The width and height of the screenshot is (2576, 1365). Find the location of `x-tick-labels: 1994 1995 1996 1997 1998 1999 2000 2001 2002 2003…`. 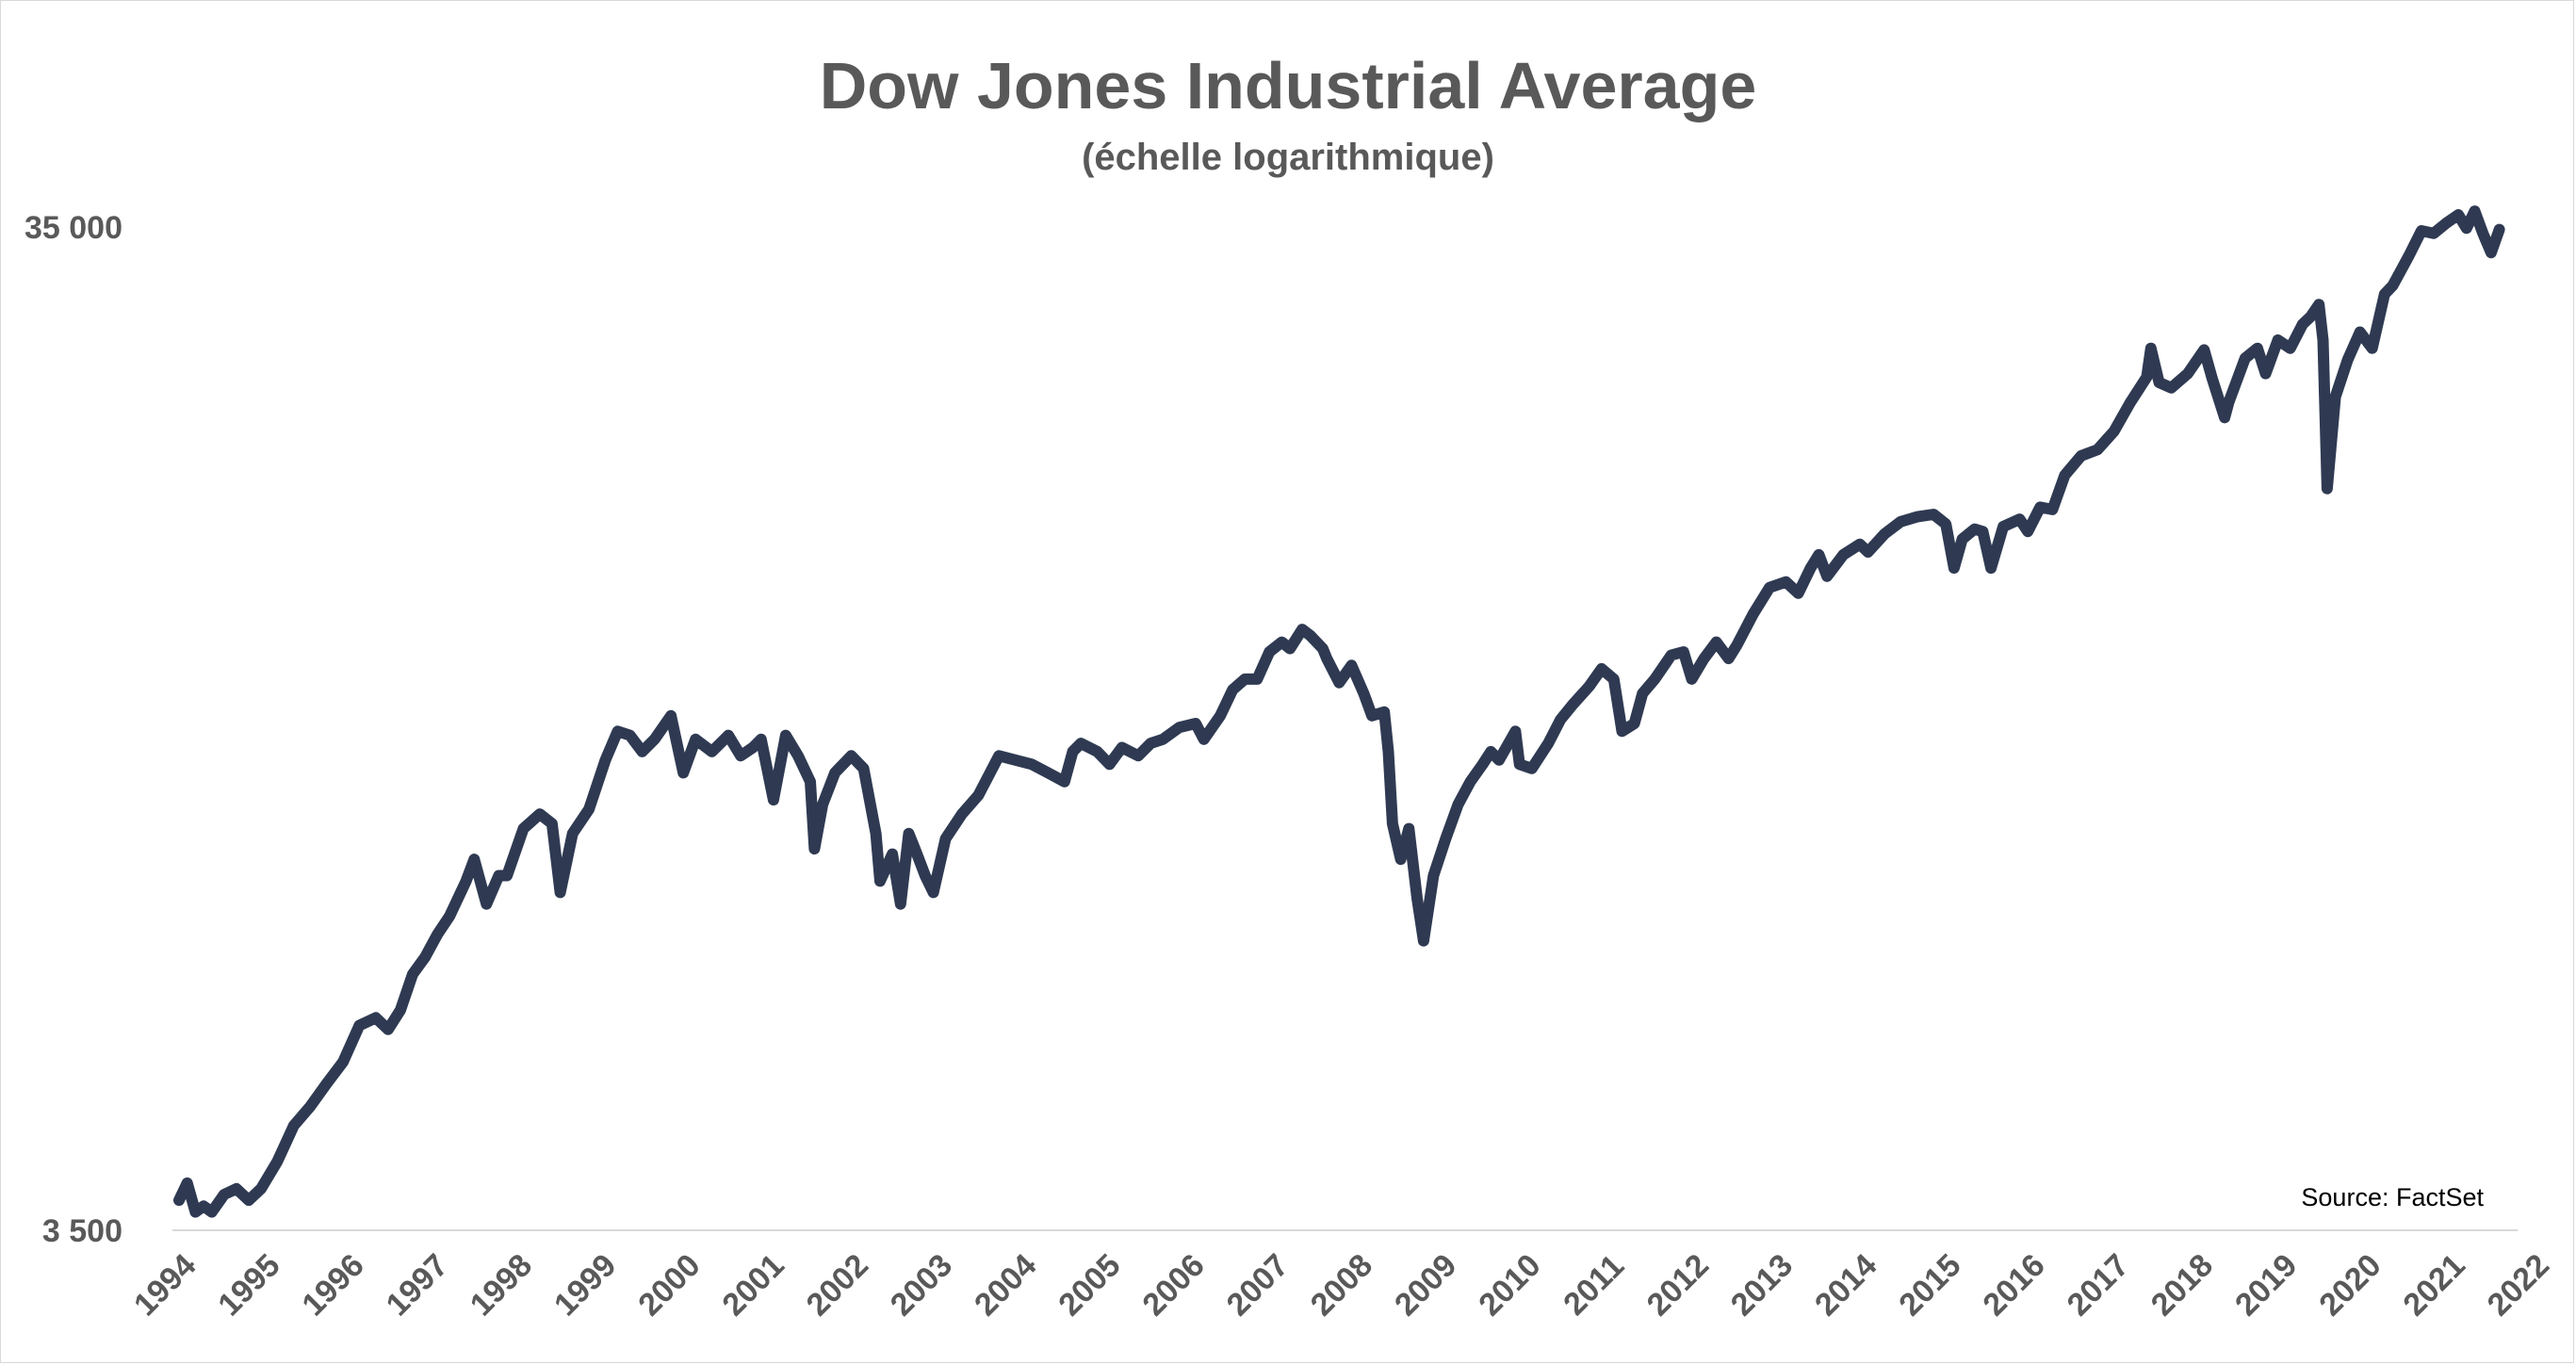

x-tick-labels: 1994 1995 1996 1997 1998 1999 2000 2001 2002 2003… is located at coordinates (1341, 1285).